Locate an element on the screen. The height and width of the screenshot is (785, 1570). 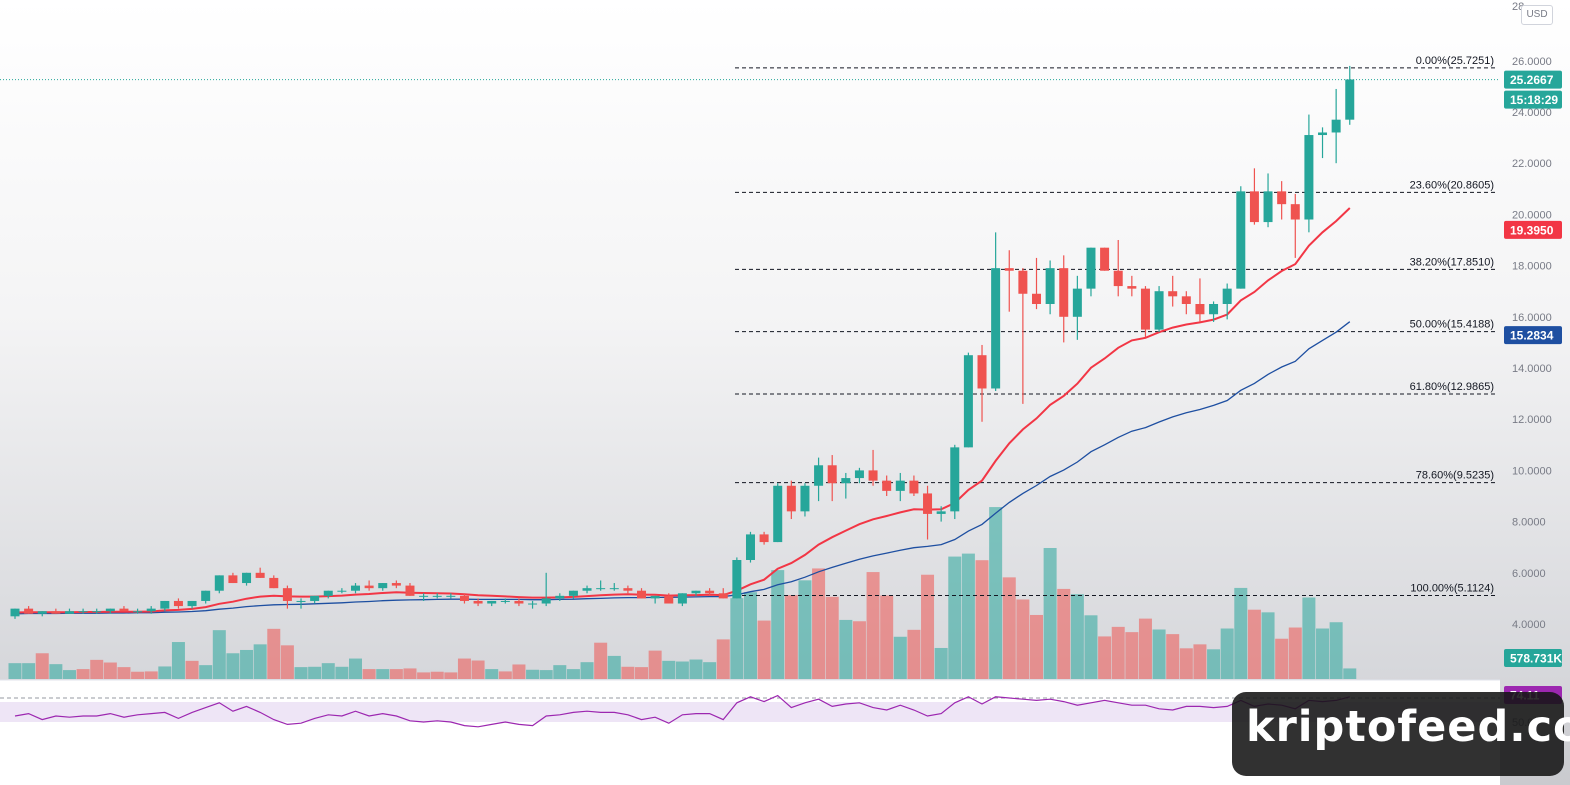
price-axis-tick: 14.0000 is located at coordinates (1532, 369).